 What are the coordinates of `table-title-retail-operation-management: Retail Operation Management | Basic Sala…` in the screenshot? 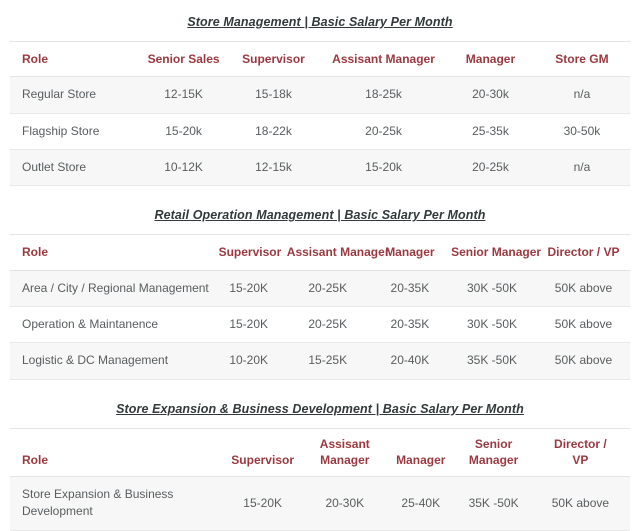 It's located at (320, 215).